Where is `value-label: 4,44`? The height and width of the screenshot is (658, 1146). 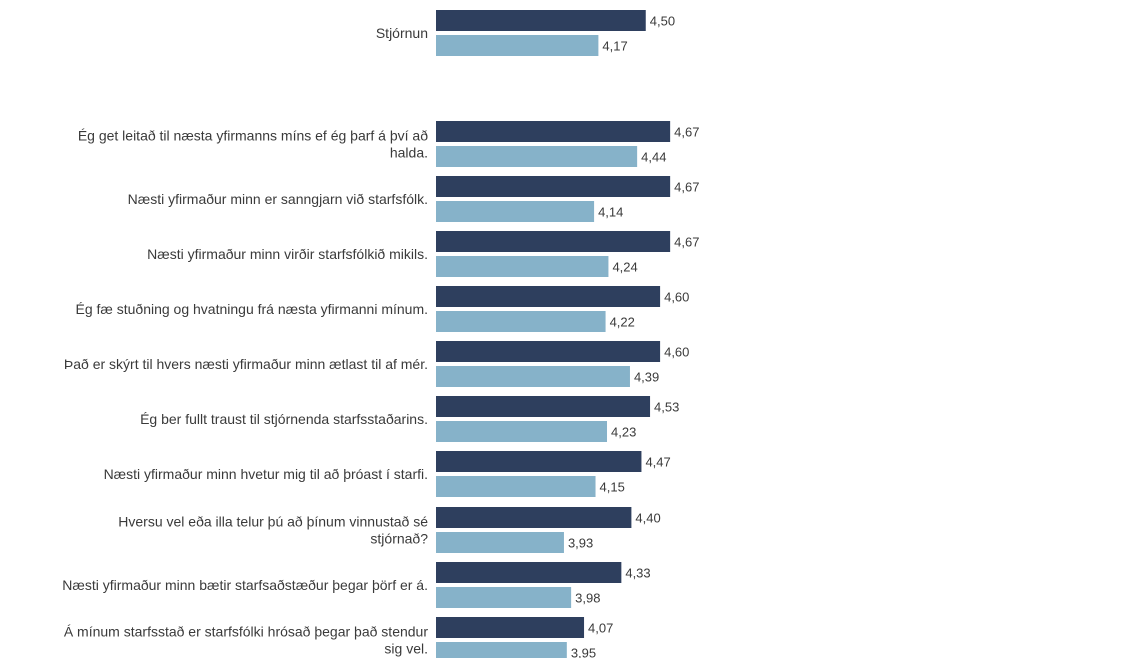
value-label: 4,44 is located at coordinates (653, 157).